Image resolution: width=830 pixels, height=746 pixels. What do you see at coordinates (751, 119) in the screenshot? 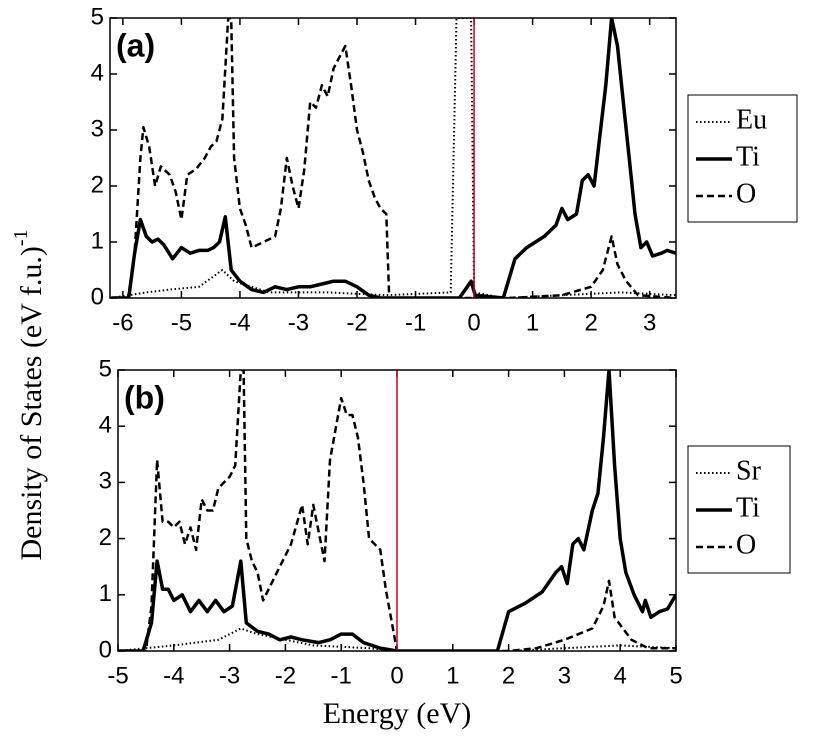
I see `legend-label: Eu` at bounding box center [751, 119].